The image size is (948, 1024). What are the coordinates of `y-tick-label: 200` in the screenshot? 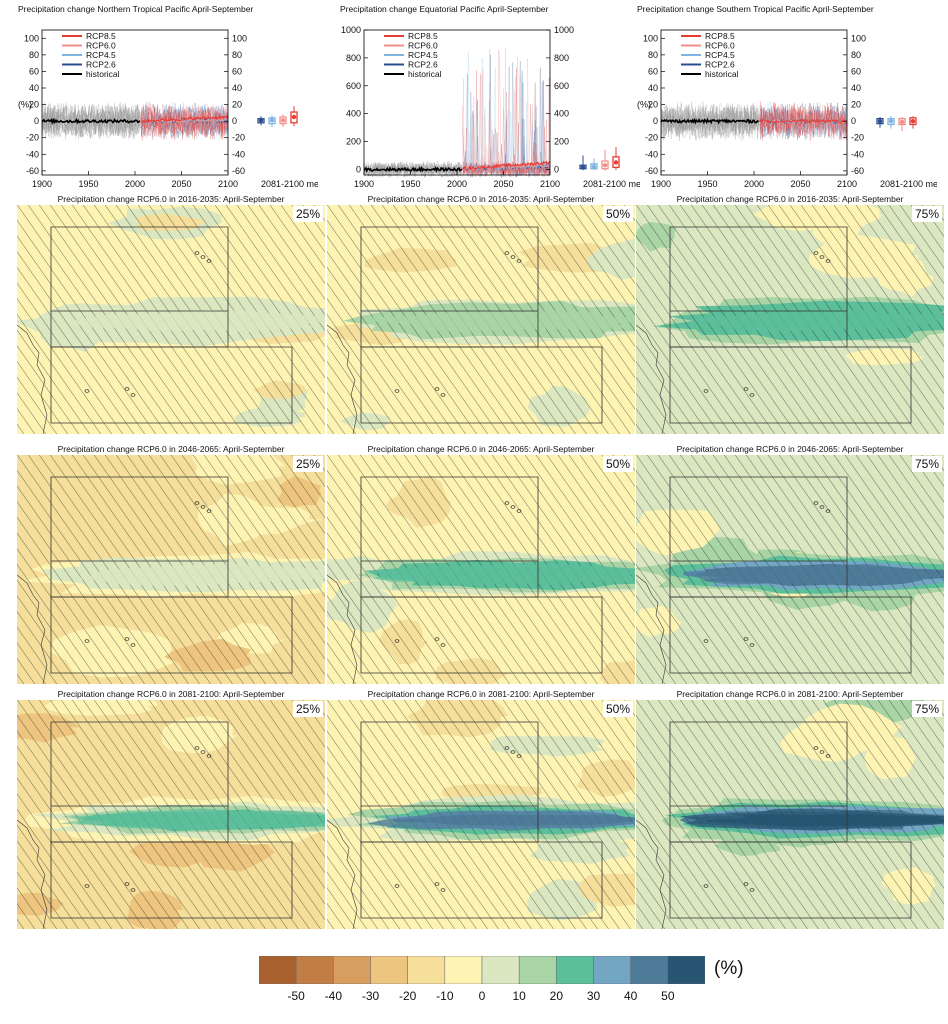 It's located at (353, 142).